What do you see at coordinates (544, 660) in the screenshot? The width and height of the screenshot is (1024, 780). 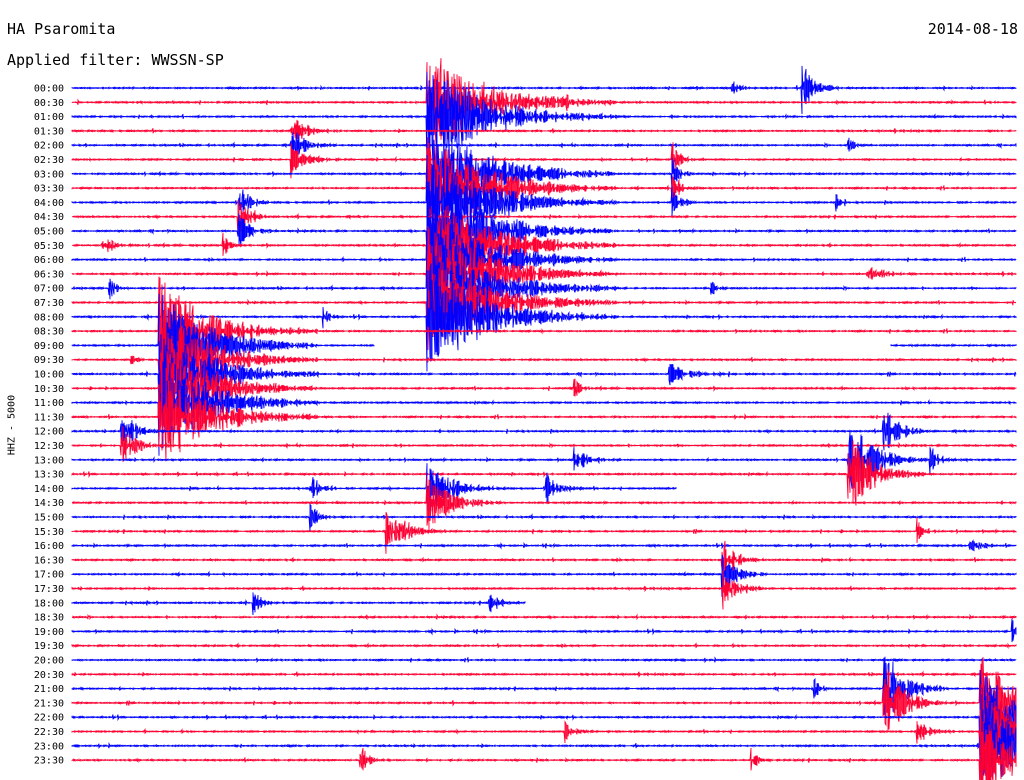 I see `trace-2000` at bounding box center [544, 660].